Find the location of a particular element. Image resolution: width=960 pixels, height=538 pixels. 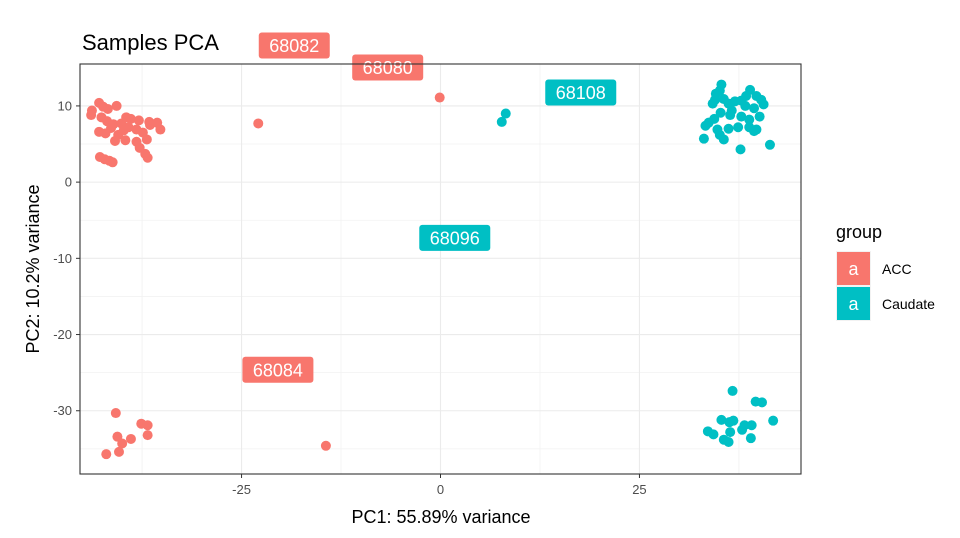

point-label-text: 68080 is located at coordinates (388, 68).